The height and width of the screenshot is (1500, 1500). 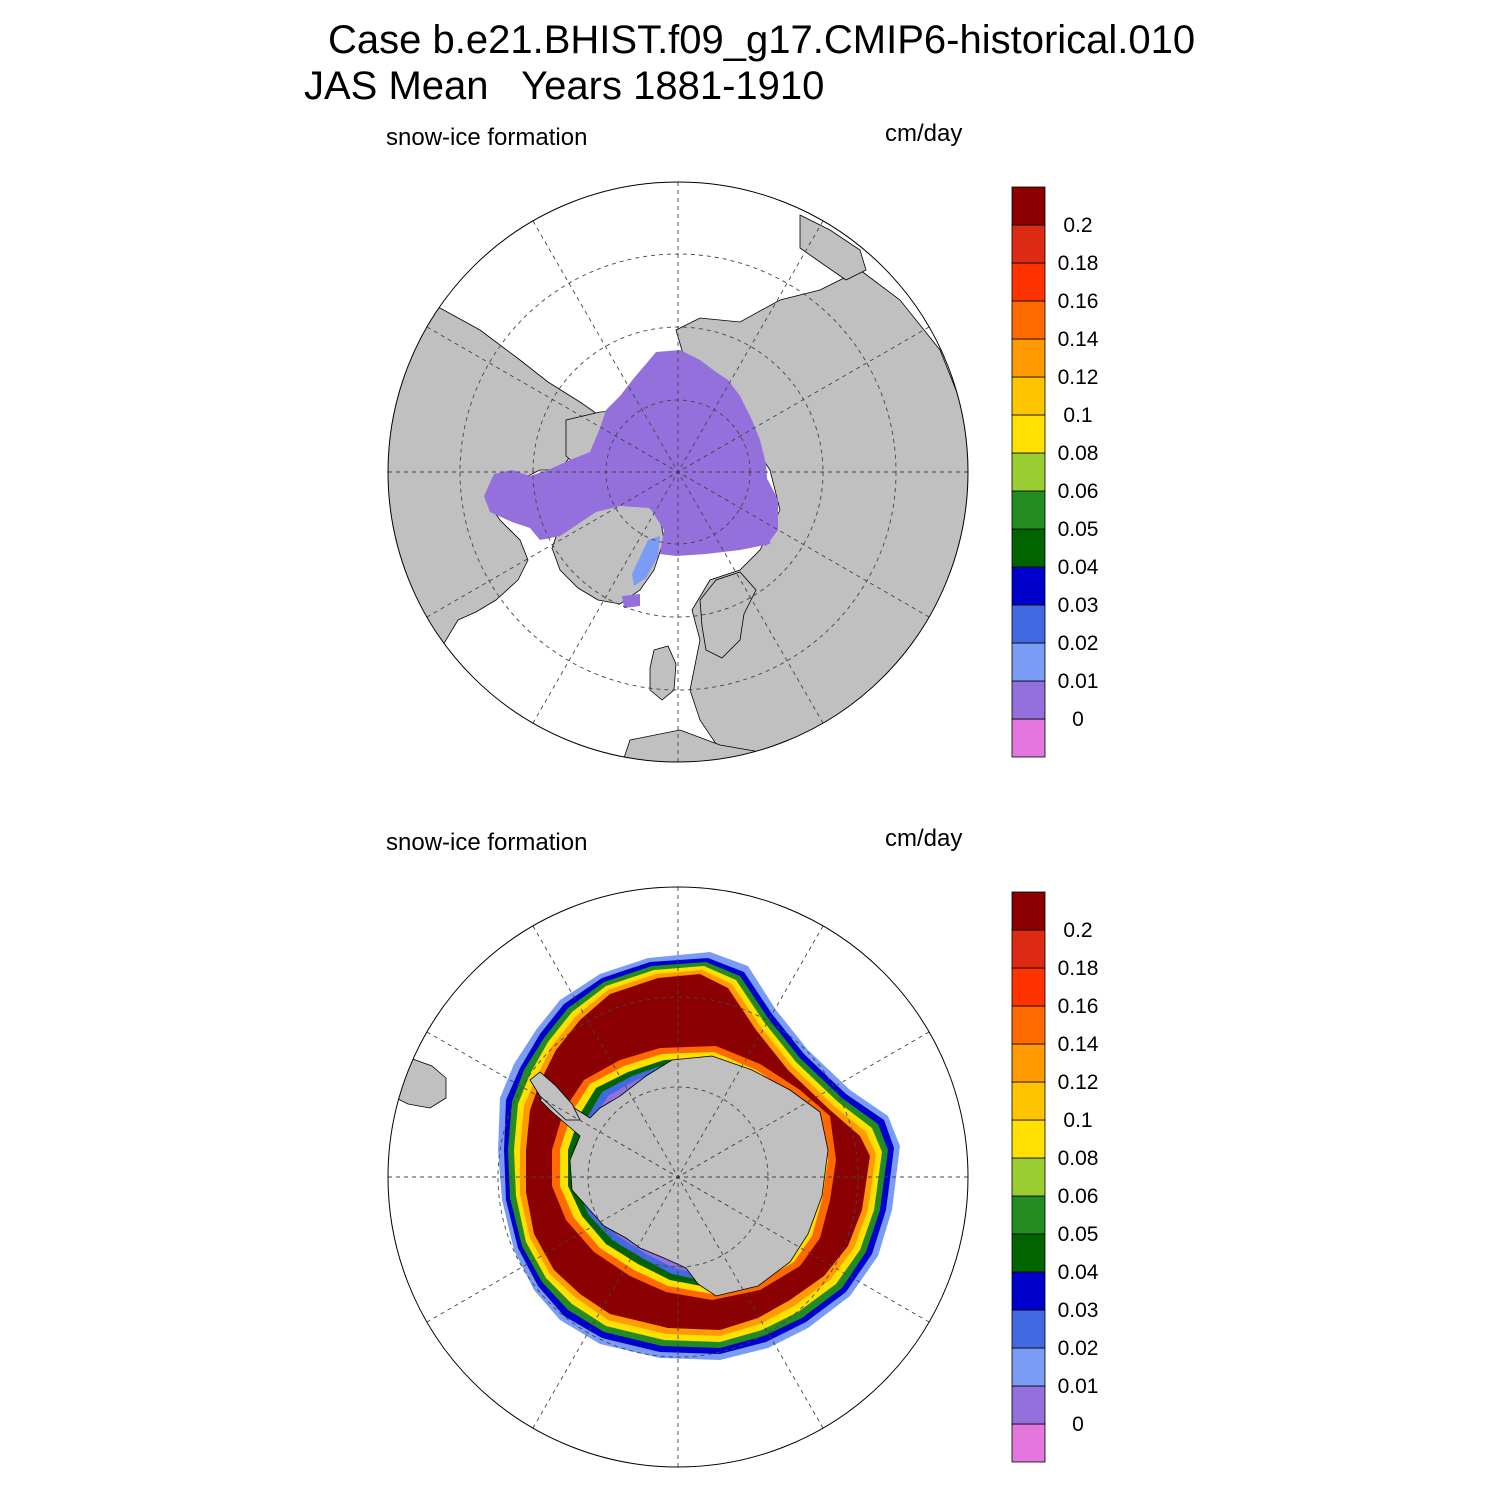 I want to click on colorbar-2-tick-label: 0.14, so click(x=1078, y=1044).